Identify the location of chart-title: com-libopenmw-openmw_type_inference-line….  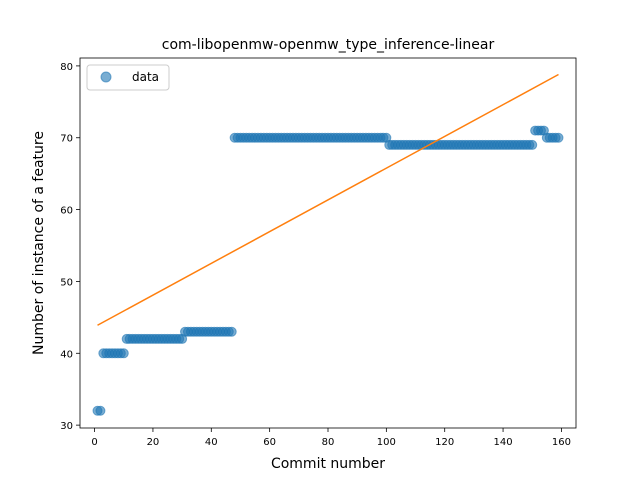
(328, 45).